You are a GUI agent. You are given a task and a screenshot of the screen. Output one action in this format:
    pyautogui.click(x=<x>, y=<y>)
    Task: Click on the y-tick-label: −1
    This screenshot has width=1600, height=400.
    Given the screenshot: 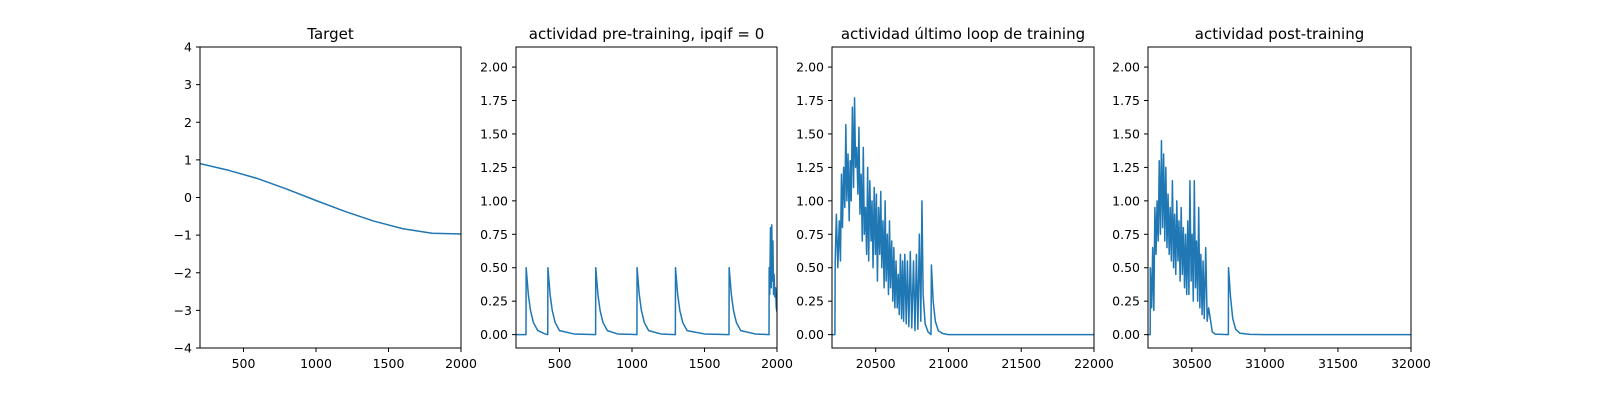 What is the action you would take?
    pyautogui.click(x=183, y=235)
    